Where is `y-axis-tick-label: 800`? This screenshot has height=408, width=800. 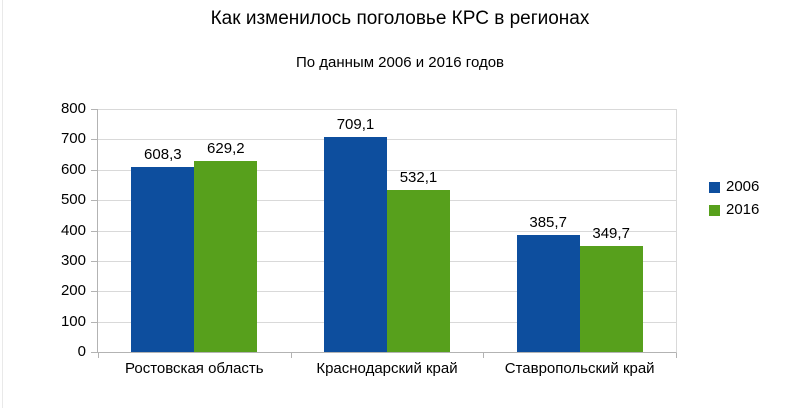 y-axis-tick-label: 800 is located at coordinates (73, 108).